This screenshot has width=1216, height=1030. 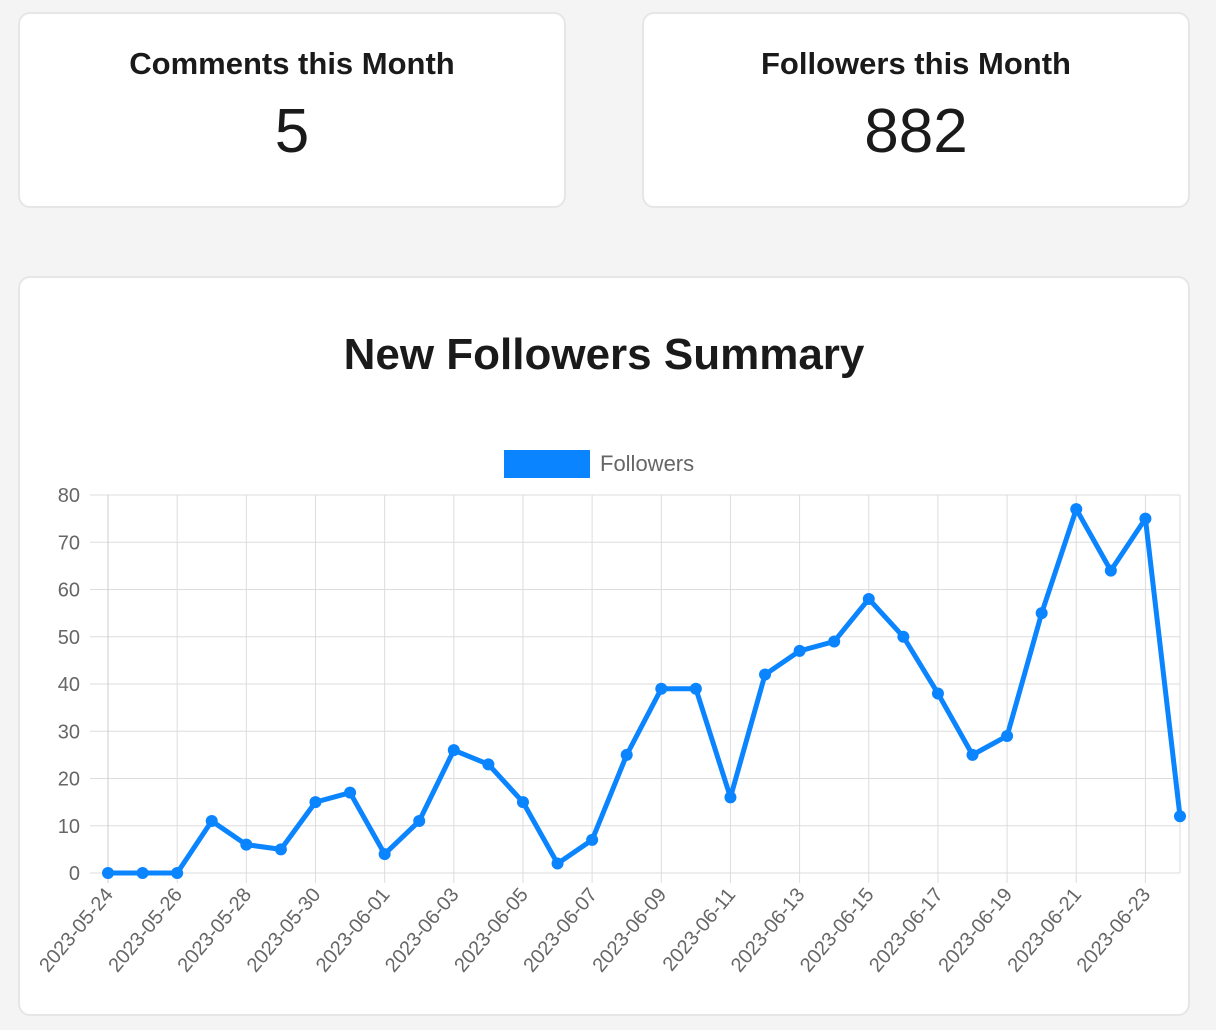 What do you see at coordinates (69, 685) in the screenshot?
I see `y-tick-label: 40` at bounding box center [69, 685].